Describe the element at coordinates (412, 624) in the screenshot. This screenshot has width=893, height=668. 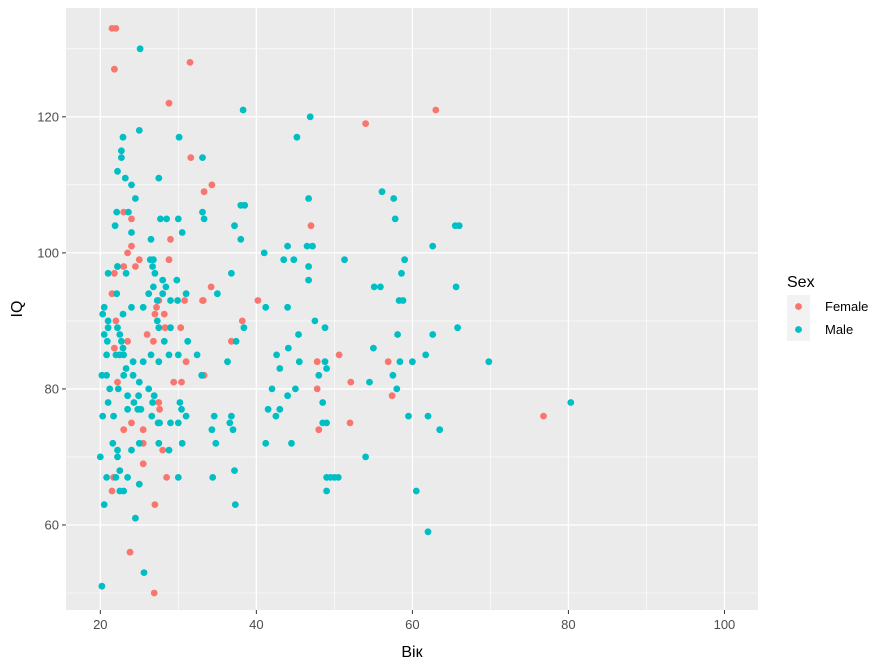
I see `x-tick-label: 60` at that location.